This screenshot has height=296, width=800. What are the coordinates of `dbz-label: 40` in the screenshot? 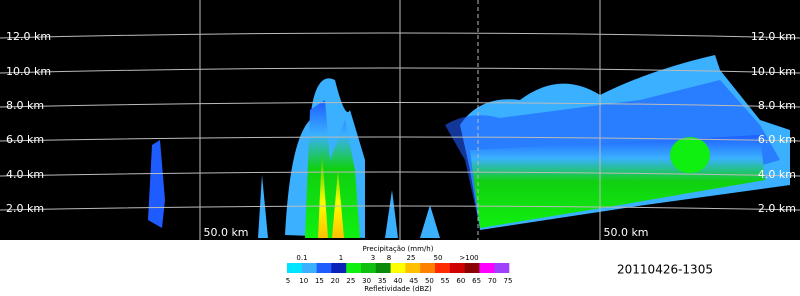 It's located at (398, 281).